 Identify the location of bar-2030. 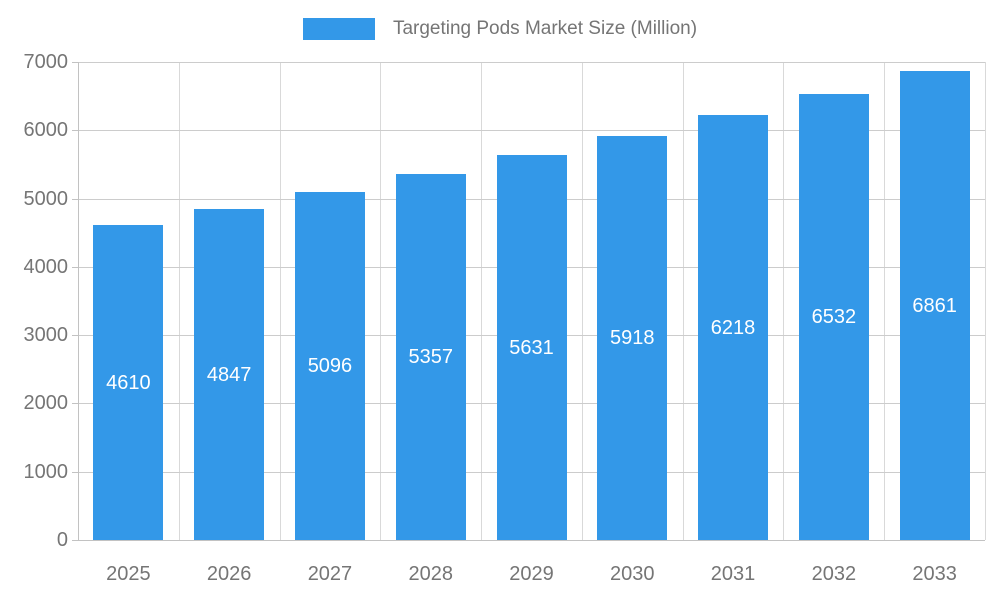
(632, 337).